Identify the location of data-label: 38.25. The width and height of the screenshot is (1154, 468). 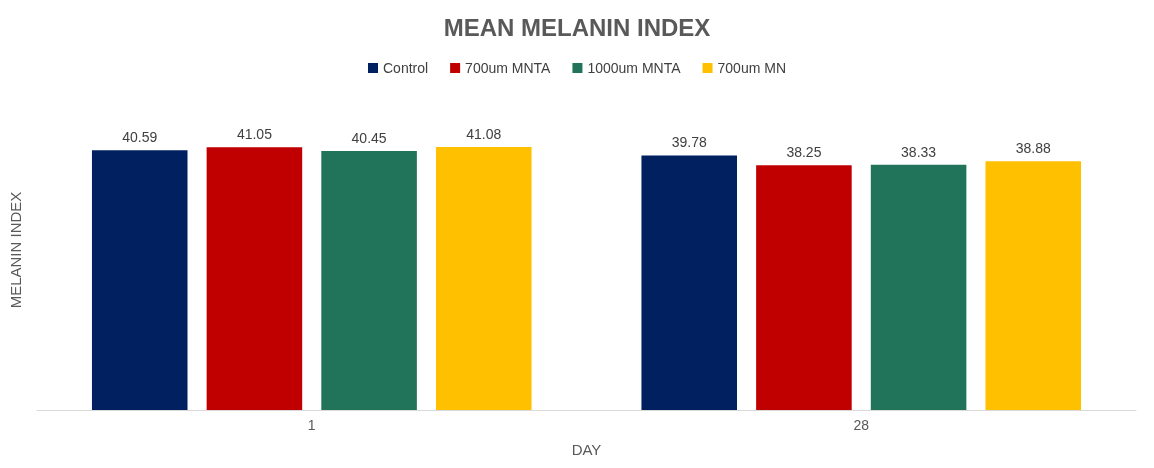
(804, 152).